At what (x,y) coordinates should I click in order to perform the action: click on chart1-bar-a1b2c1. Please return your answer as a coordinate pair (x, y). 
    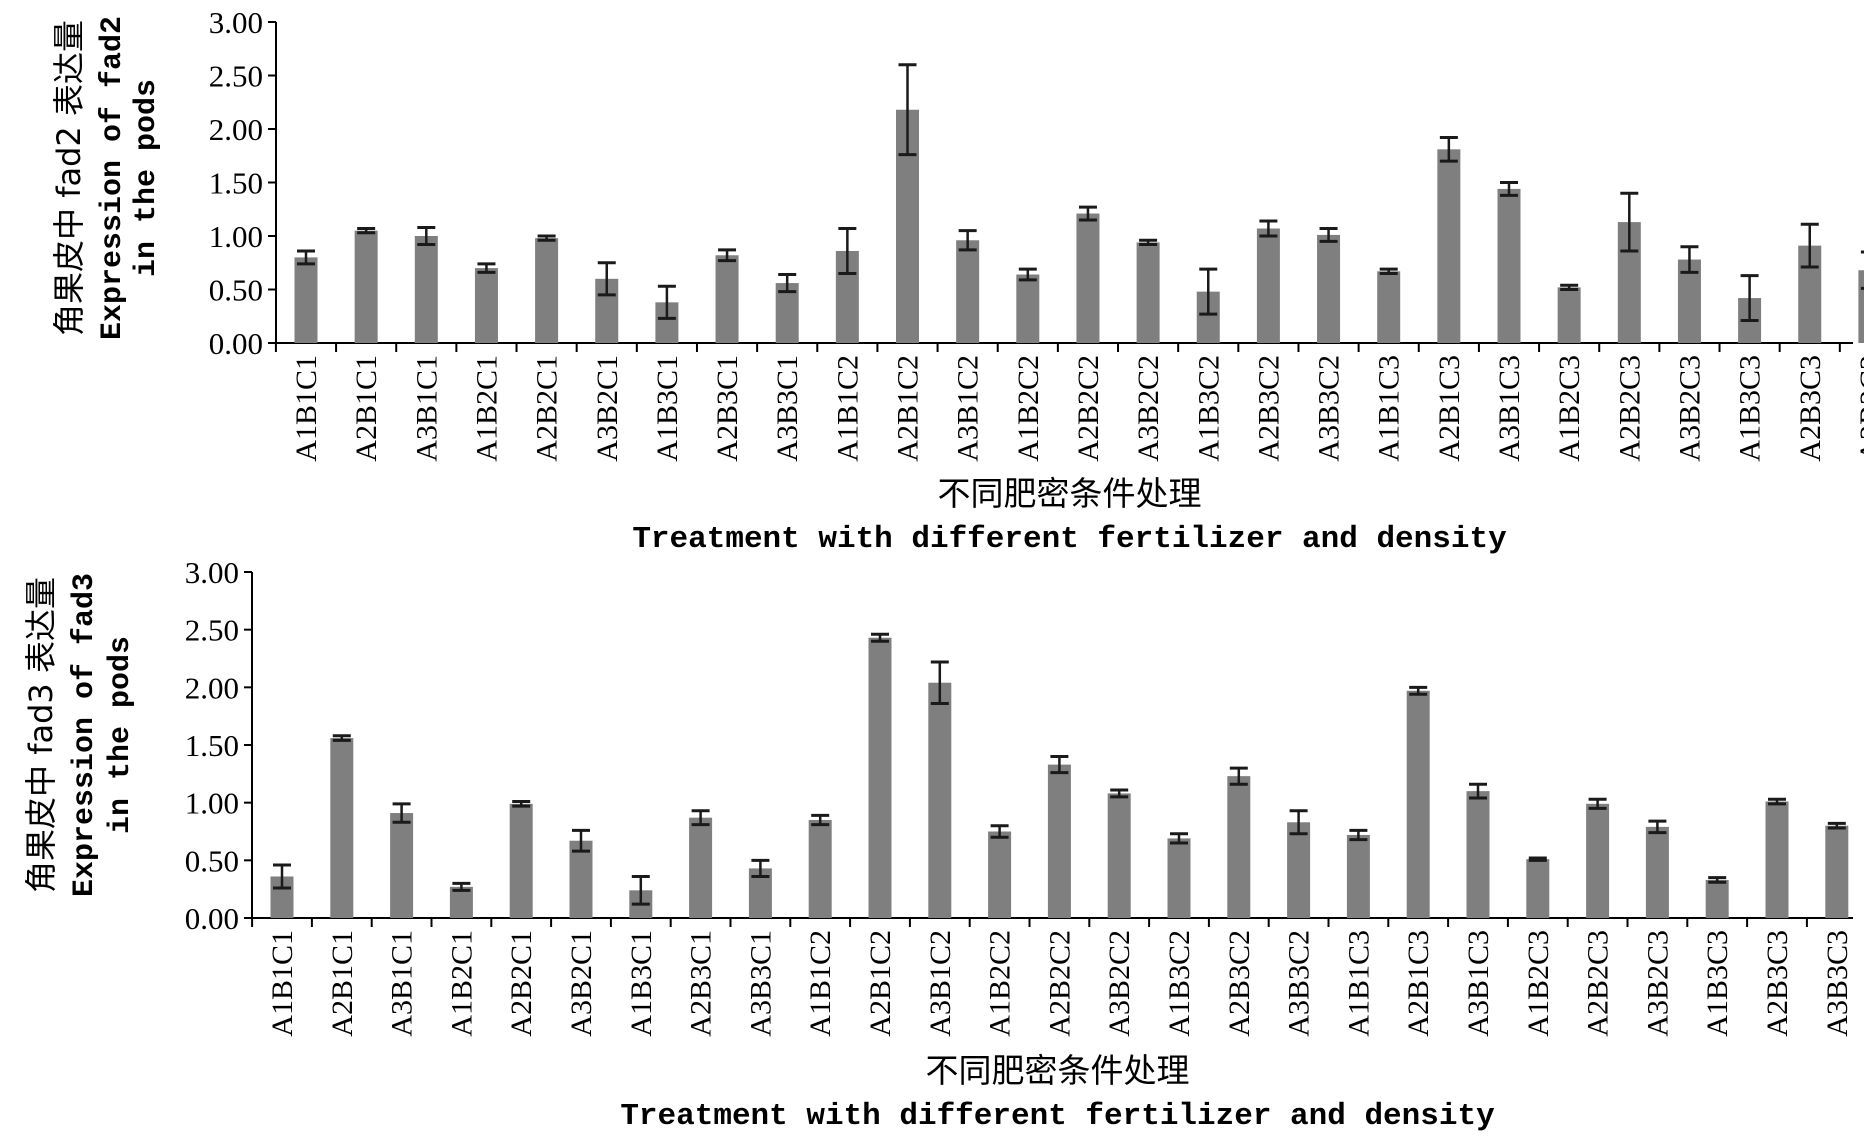
    Looking at the image, I should click on (486, 305).